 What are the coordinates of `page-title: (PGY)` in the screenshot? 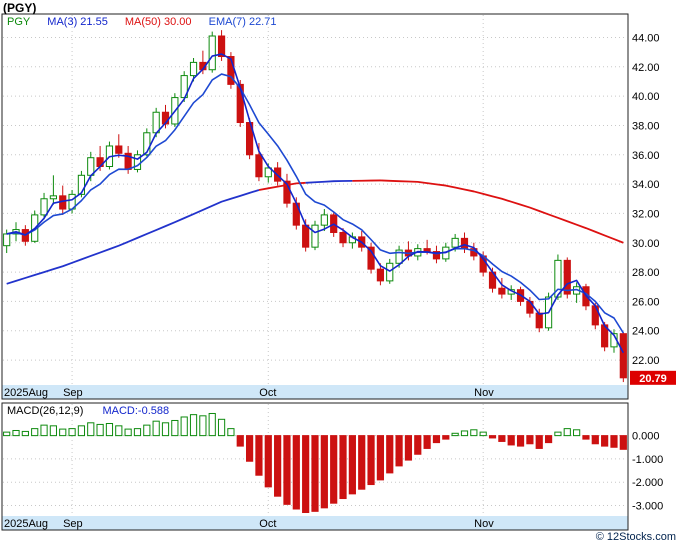 It's located at (20, 8).